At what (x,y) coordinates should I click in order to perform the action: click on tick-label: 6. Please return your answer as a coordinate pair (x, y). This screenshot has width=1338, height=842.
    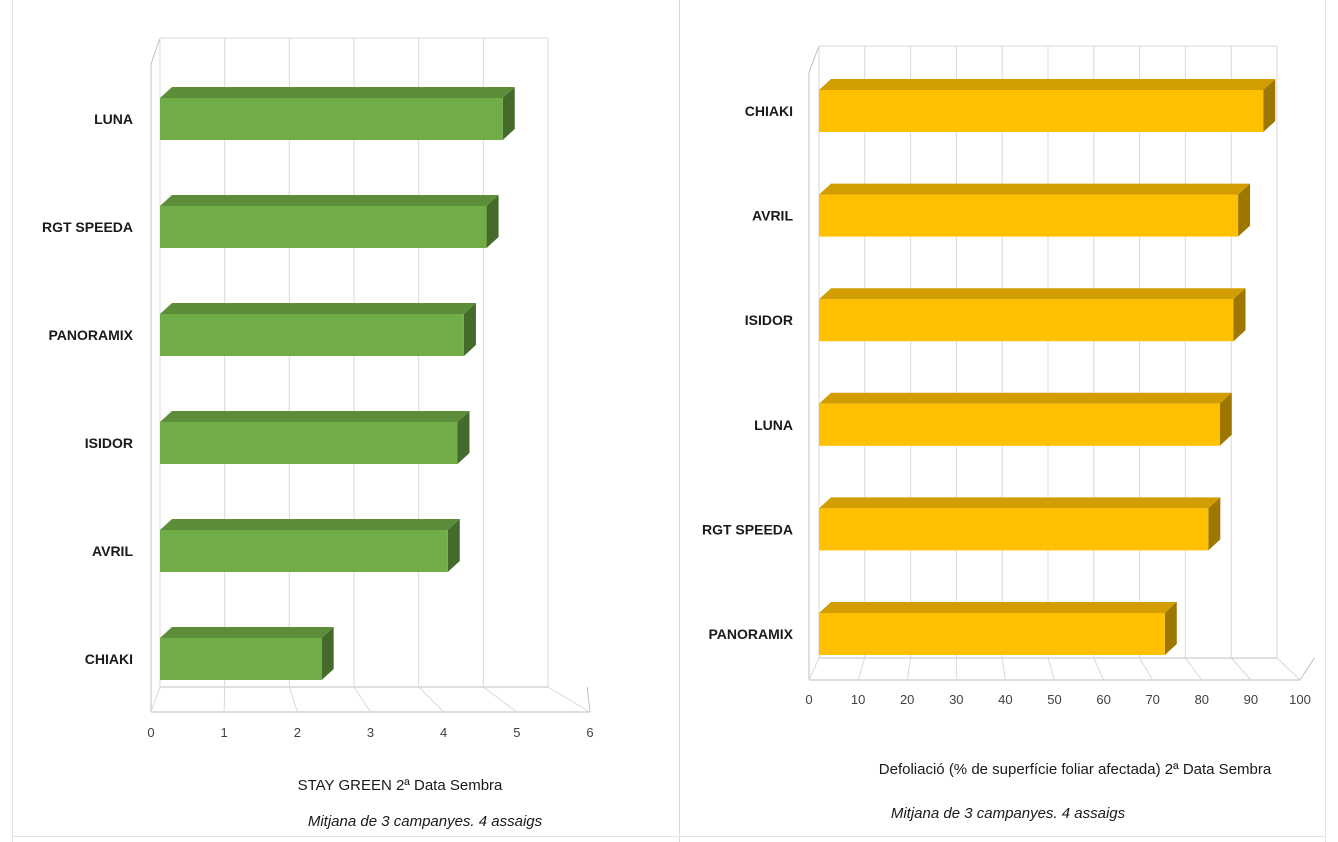
    Looking at the image, I should click on (589, 732).